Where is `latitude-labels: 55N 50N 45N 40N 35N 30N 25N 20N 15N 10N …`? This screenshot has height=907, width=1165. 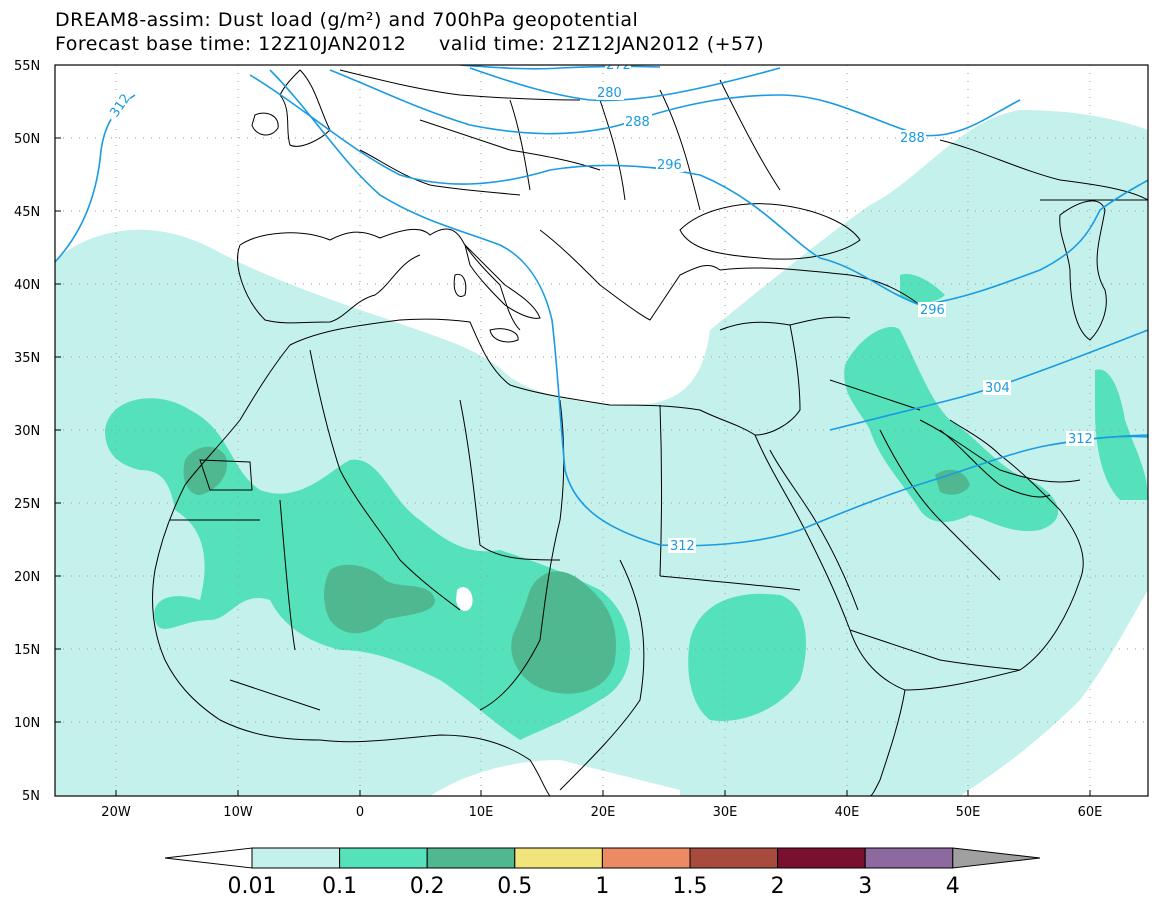 latitude-labels: 55N 50N 45N 40N 35N 30N 25N 20N 15N 10N … is located at coordinates (27, 431).